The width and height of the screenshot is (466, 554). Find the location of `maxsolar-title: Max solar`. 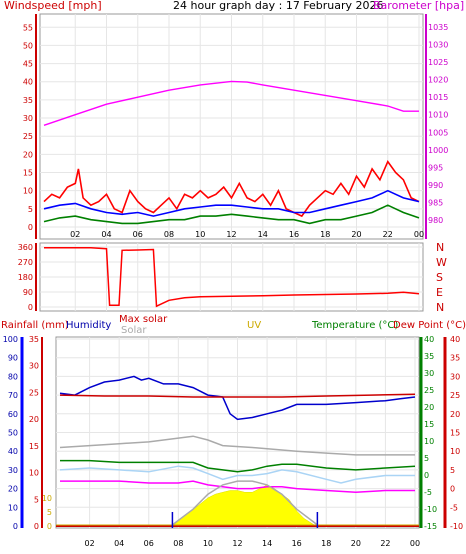

maxsolar-title: Max solar is located at coordinates (143, 319).